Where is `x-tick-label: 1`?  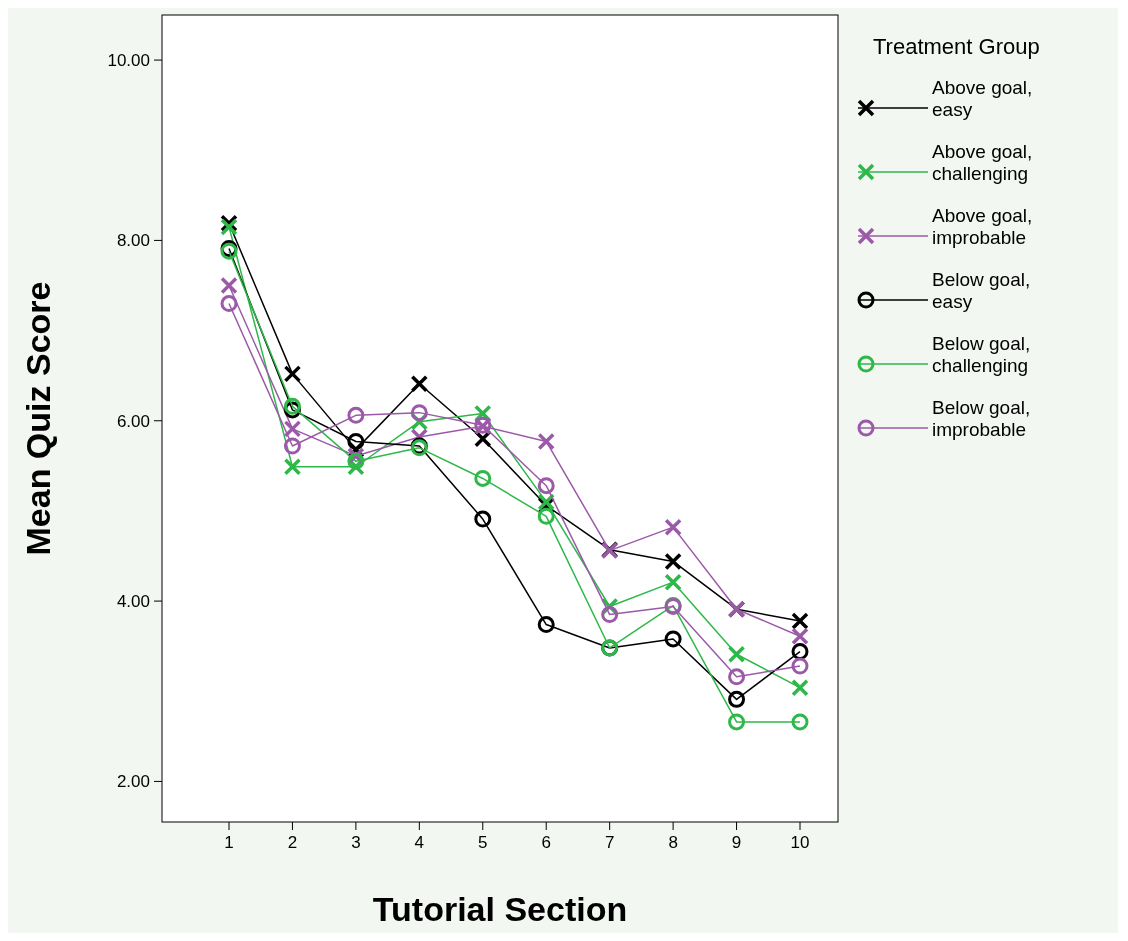 x-tick-label: 1 is located at coordinates (229, 842).